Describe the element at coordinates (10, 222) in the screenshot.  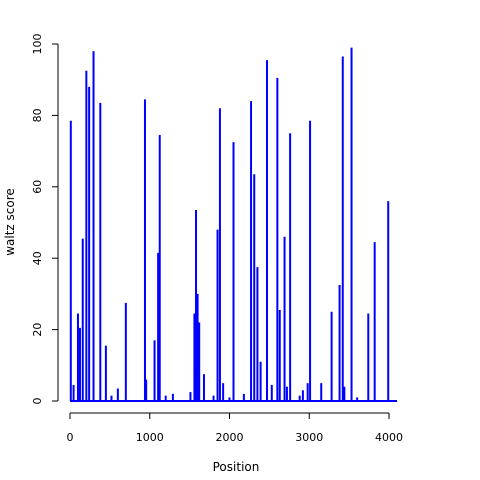
I see `y-axis-title: waltz score` at that location.